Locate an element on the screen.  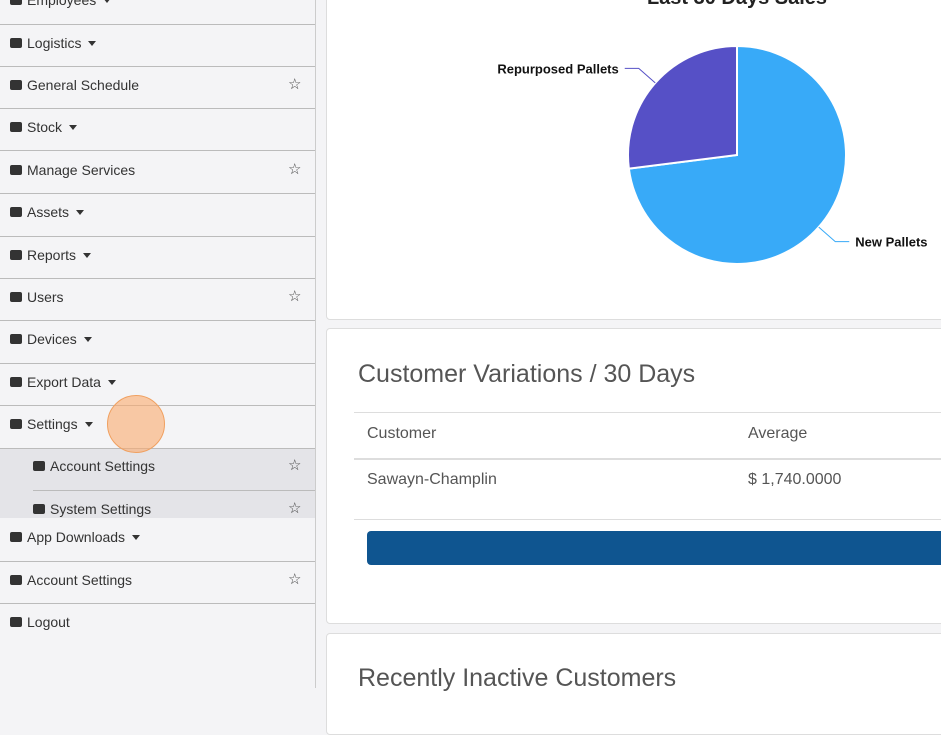
slice-label: New Pallets is located at coordinates (891, 242).